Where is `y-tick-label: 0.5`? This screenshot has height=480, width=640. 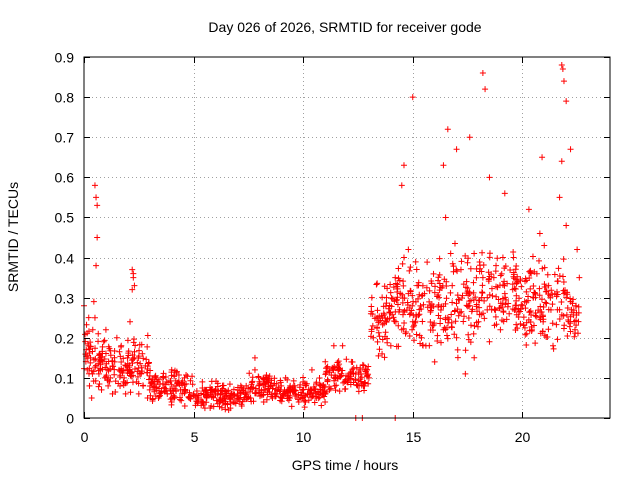 y-tick-label: 0.5 is located at coordinates (65, 218).